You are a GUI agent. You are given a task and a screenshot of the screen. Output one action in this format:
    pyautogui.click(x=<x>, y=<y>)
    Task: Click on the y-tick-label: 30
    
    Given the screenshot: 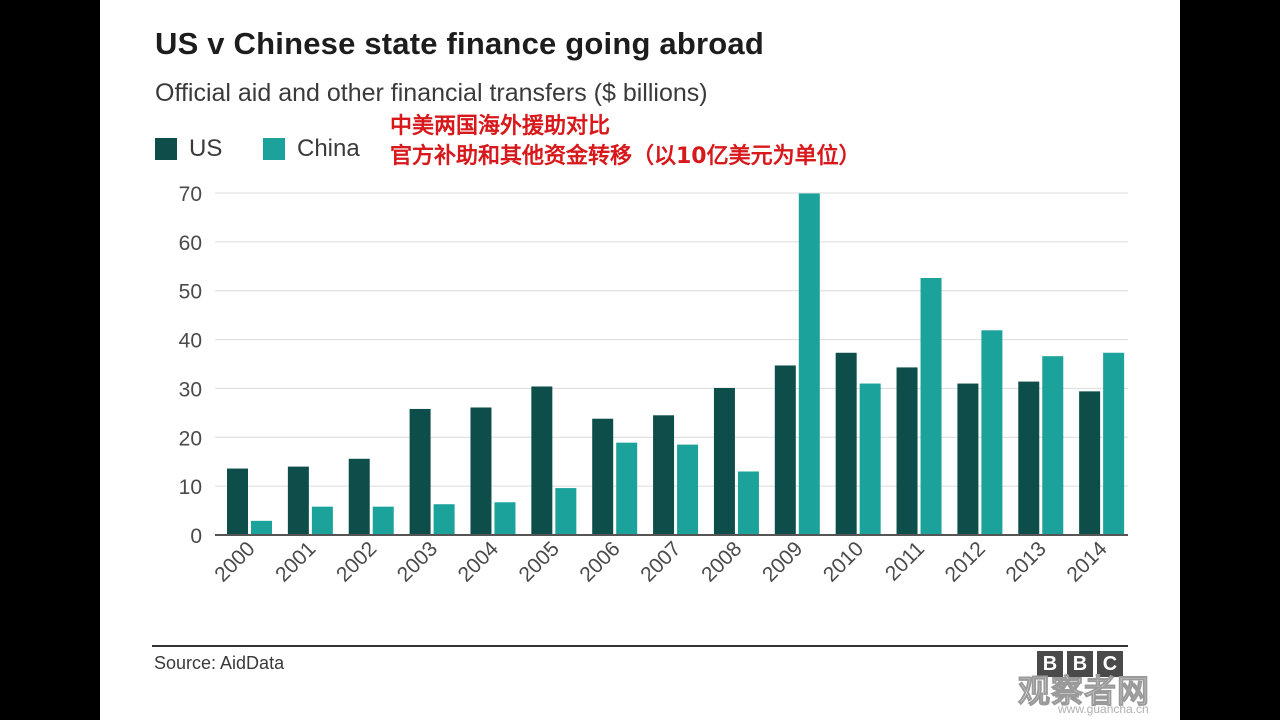 What is the action you would take?
    pyautogui.click(x=190, y=389)
    